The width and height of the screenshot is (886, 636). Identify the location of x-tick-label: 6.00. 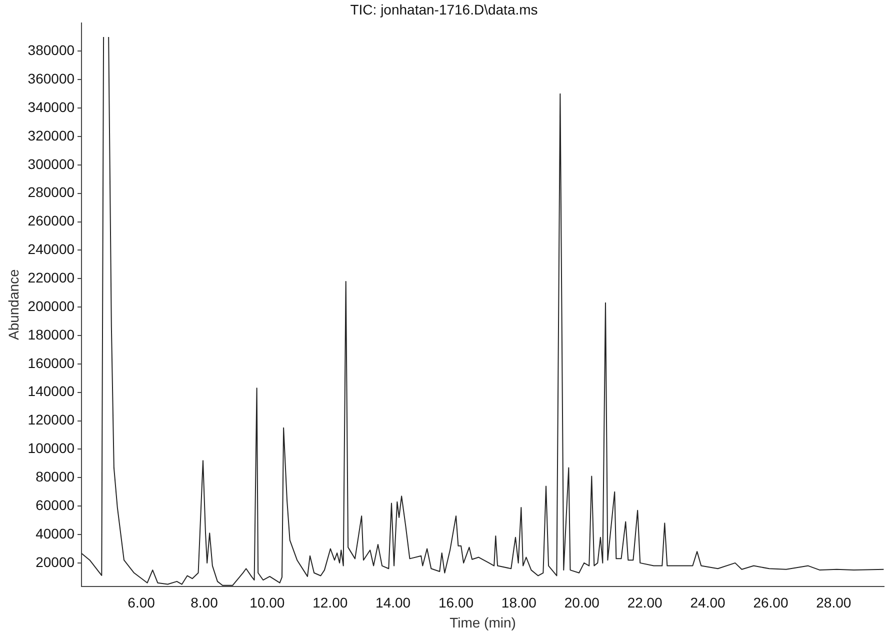
(142, 602).